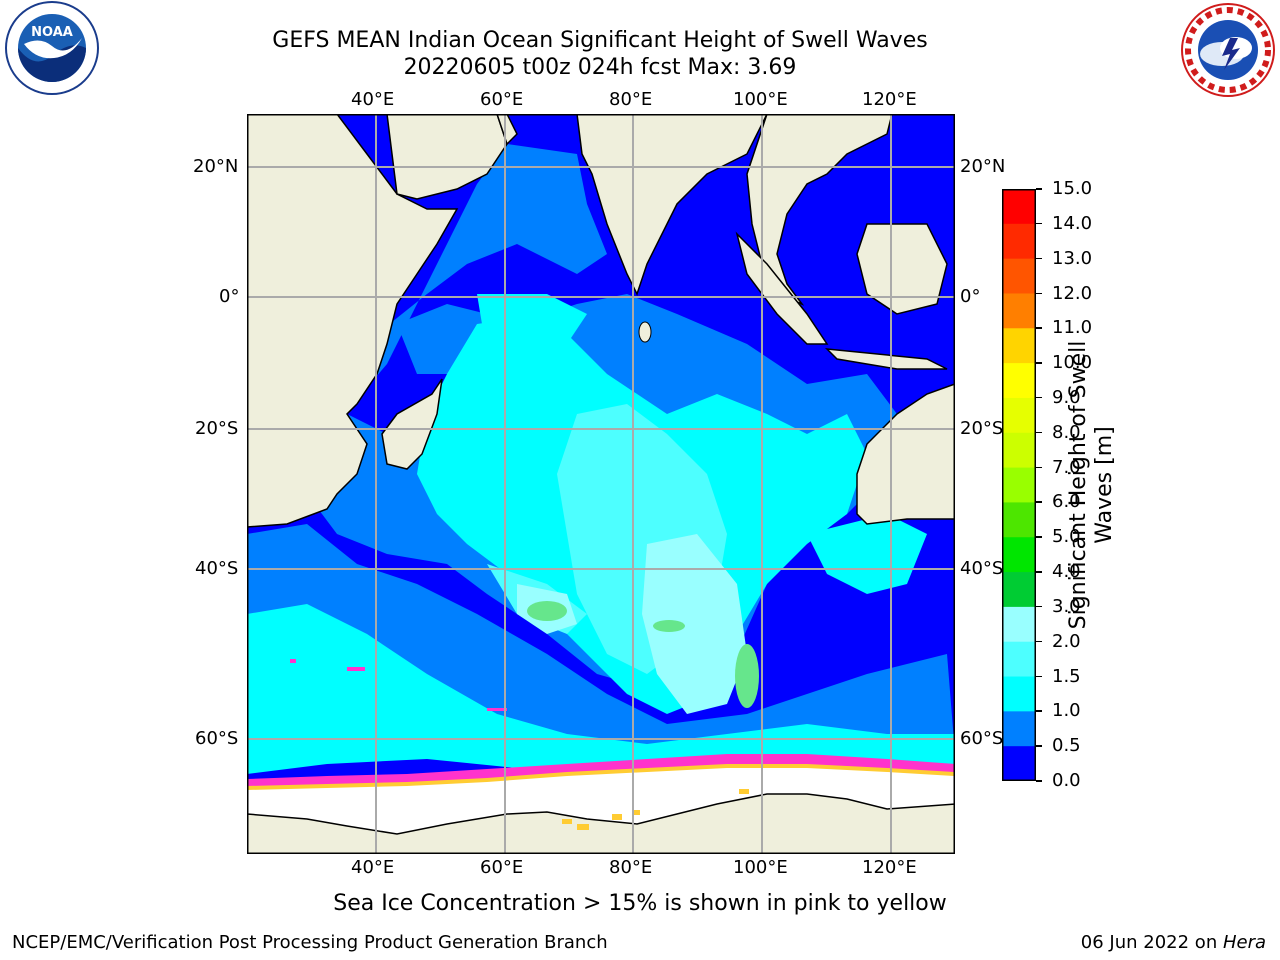 This screenshot has height=960, width=1280. I want to click on colorbar-tick-label: 8.0, so click(1066, 432).